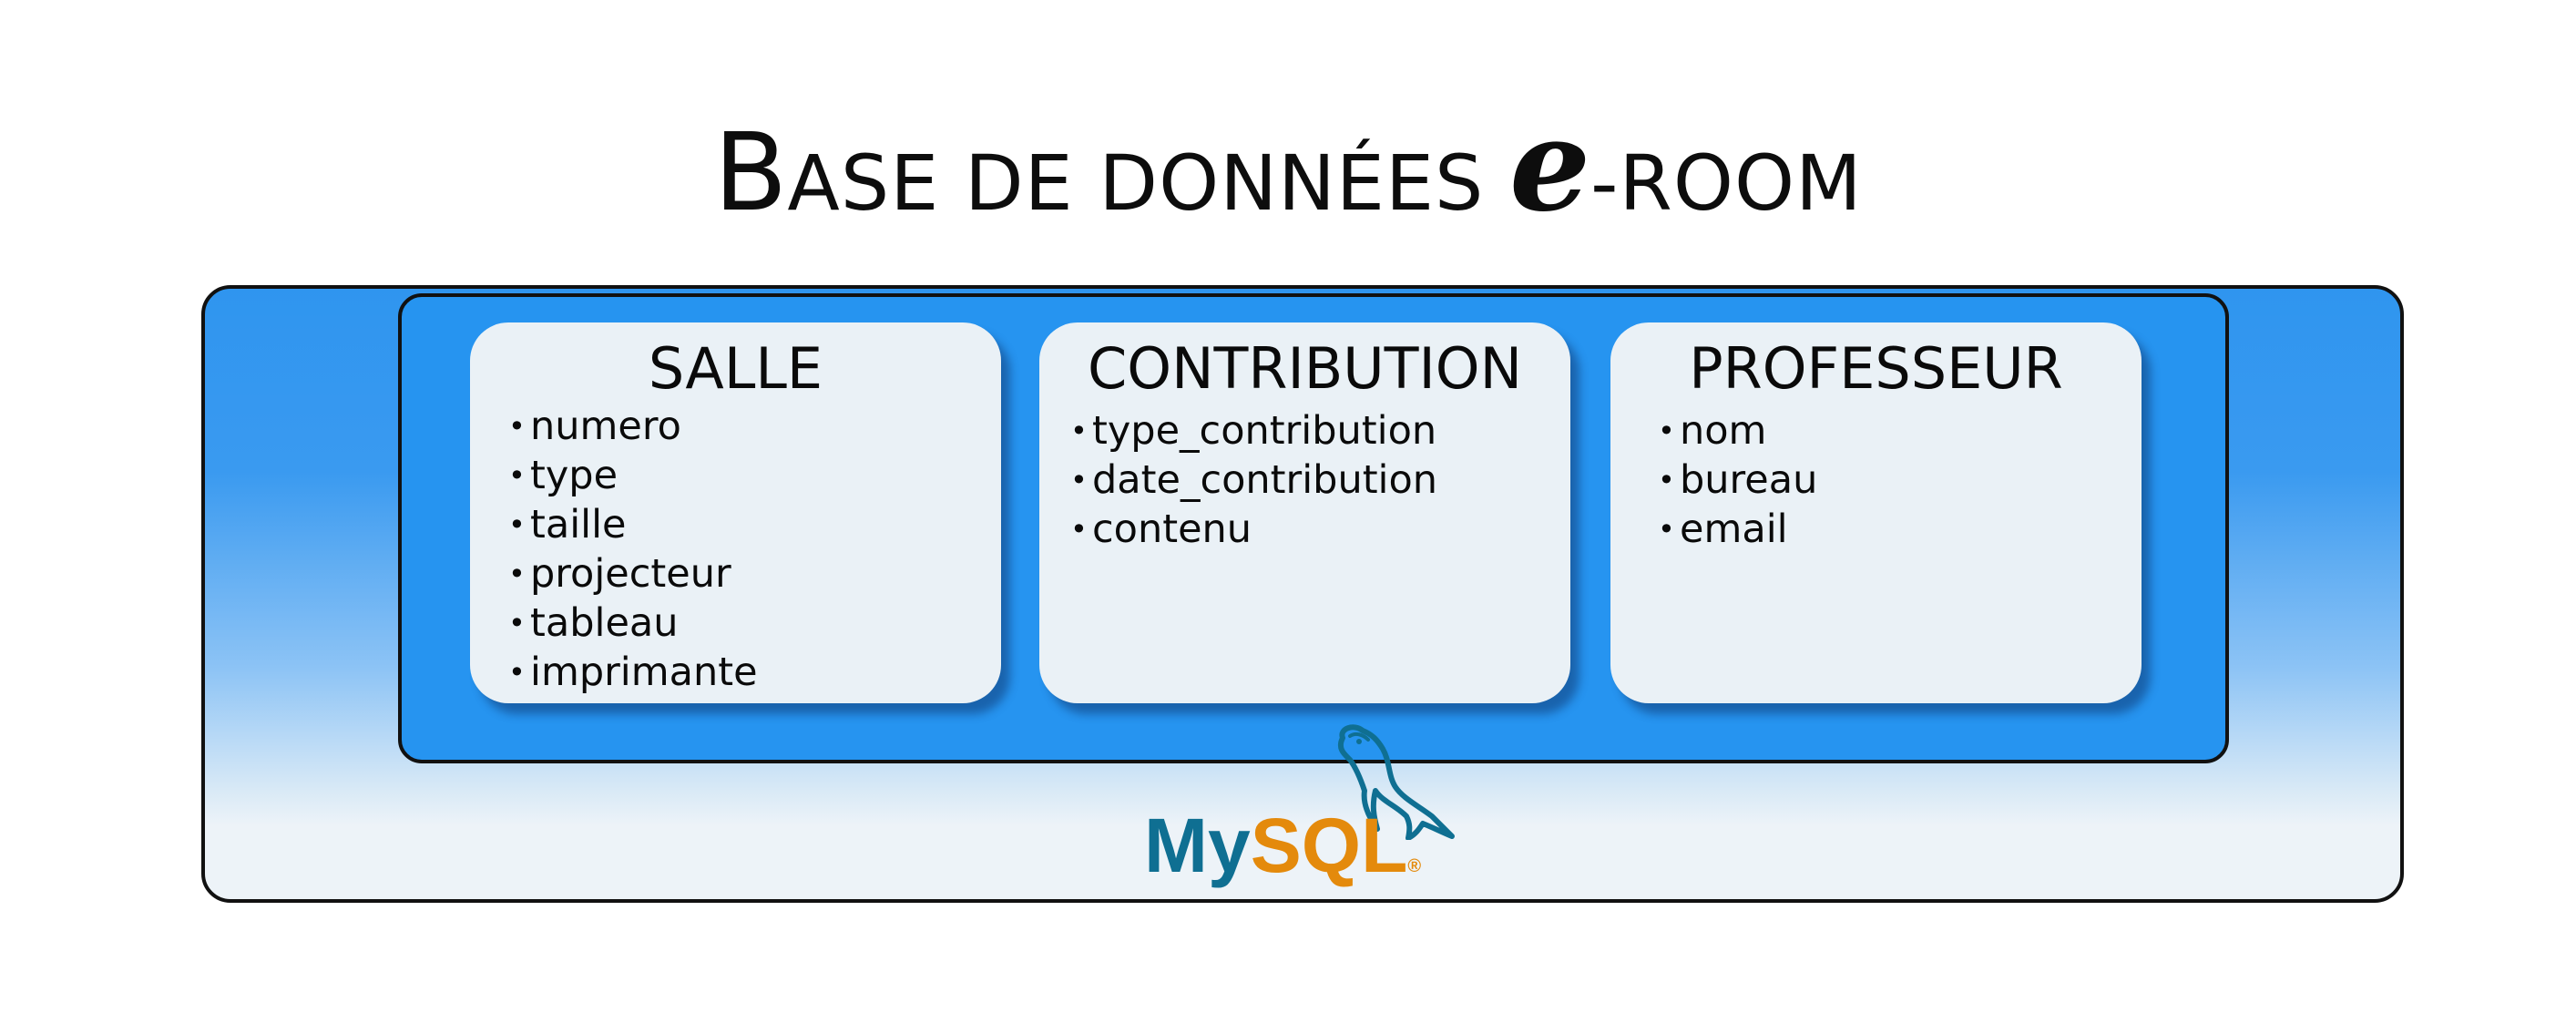 This screenshot has height=1013, width=2576. What do you see at coordinates (1197, 845) in the screenshot?
I see `mysql-my: My` at bounding box center [1197, 845].